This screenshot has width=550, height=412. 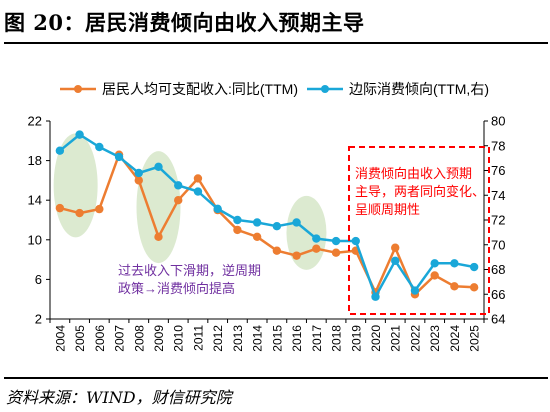 What do you see at coordinates (119, 397) in the screenshot?
I see `source-note: 资料来源：WIND，财信研究院` at bounding box center [119, 397].